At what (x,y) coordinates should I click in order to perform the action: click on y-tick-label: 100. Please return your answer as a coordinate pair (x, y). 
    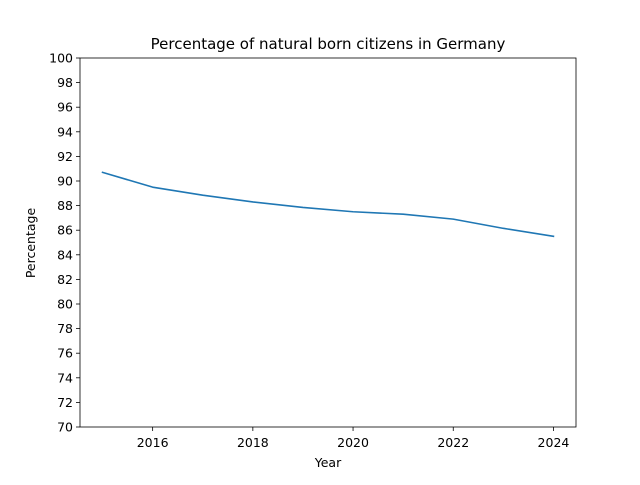
    Looking at the image, I should click on (61, 58).